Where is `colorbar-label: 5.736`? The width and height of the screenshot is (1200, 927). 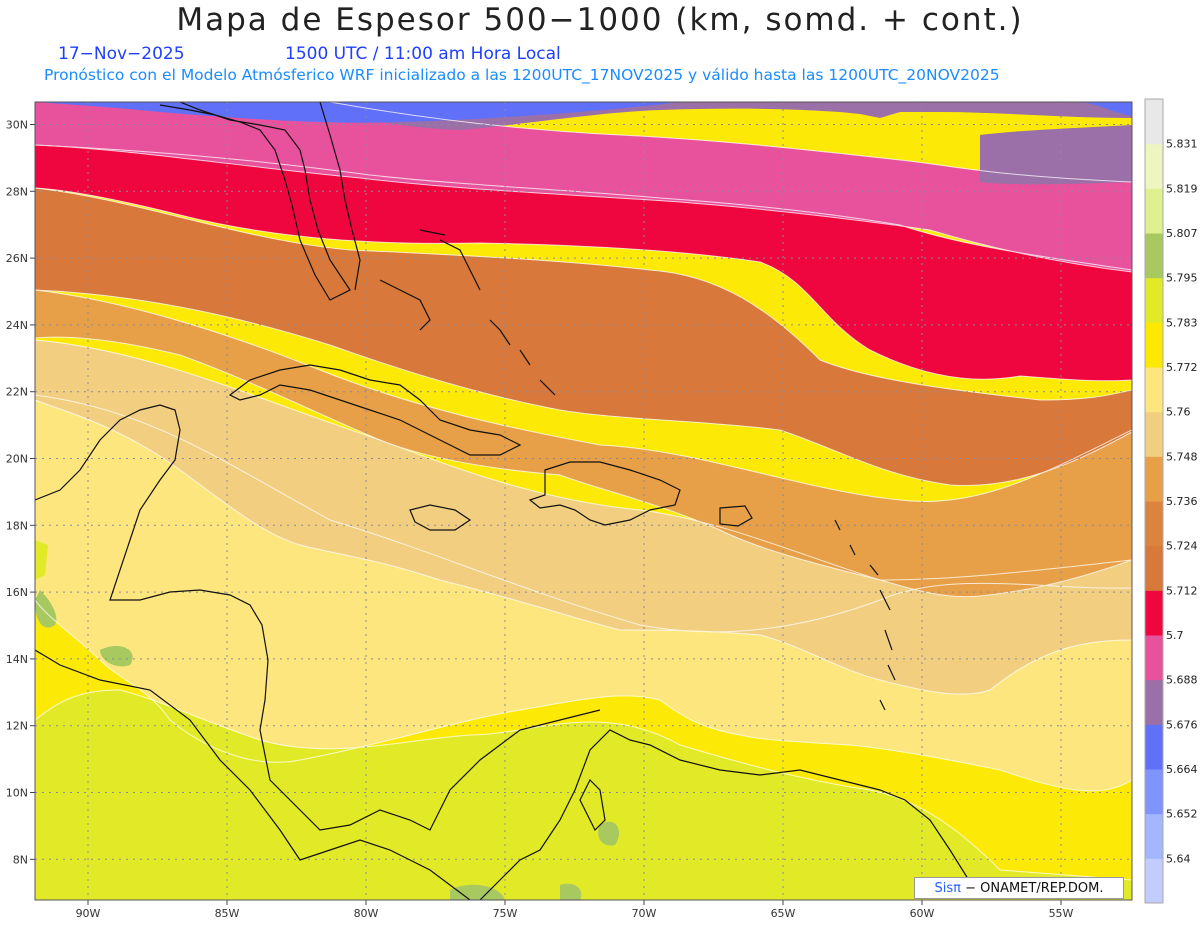 colorbar-label: 5.736 is located at coordinates (1182, 501).